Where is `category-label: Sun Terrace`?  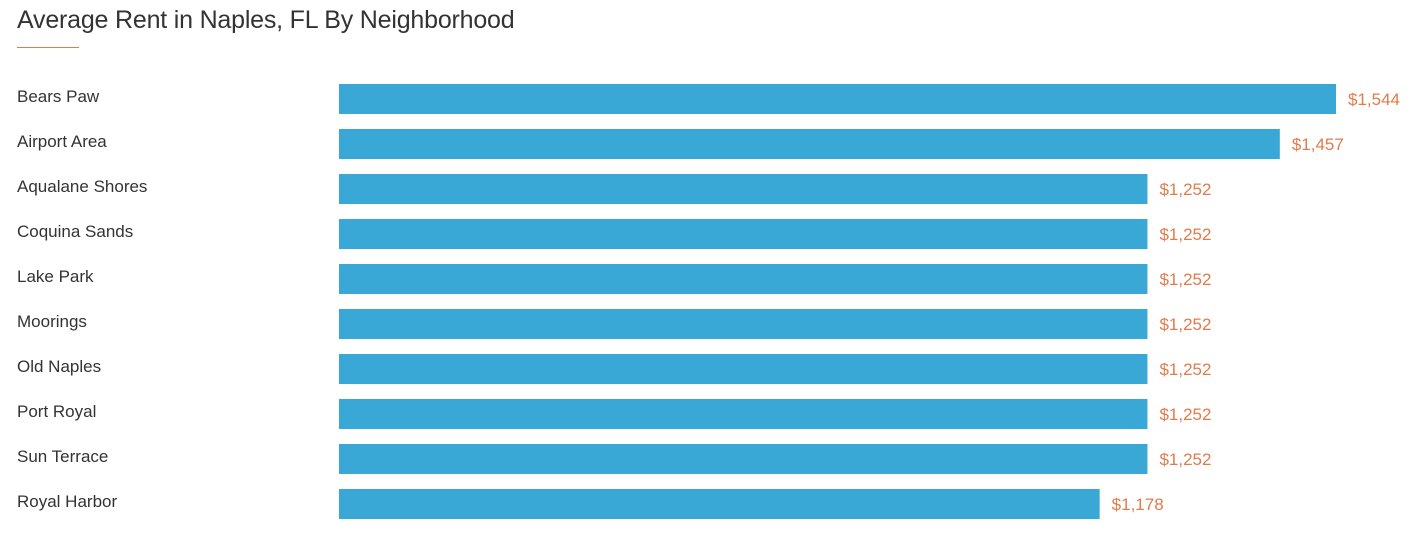
category-label: Sun Terrace is located at coordinates (62, 456).